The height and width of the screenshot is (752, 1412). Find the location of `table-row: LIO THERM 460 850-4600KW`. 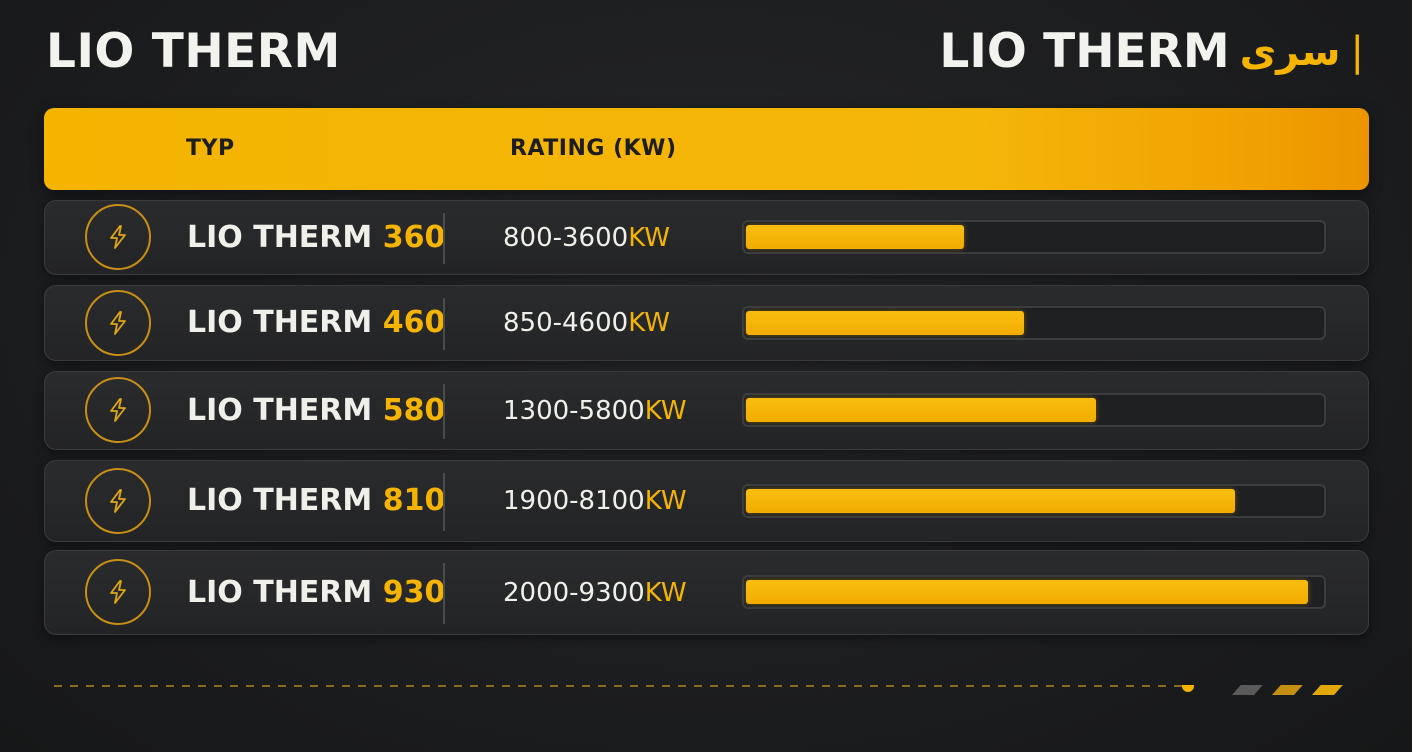

table-row: LIO THERM 460 850-4600KW is located at coordinates (706, 323).